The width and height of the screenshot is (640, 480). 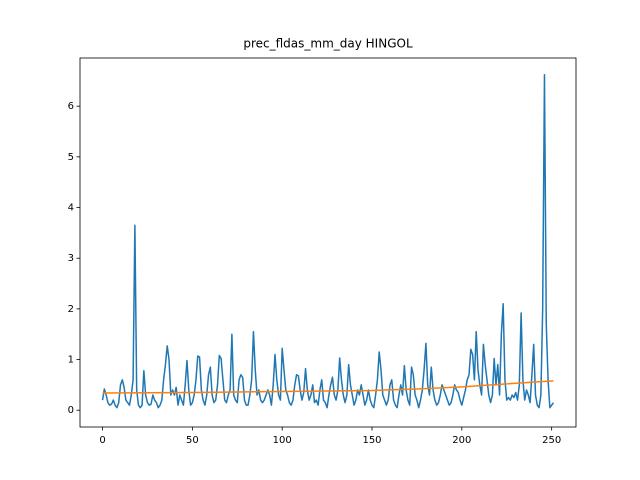 What do you see at coordinates (71, 410) in the screenshot?
I see `y-tick-label: 0` at bounding box center [71, 410].